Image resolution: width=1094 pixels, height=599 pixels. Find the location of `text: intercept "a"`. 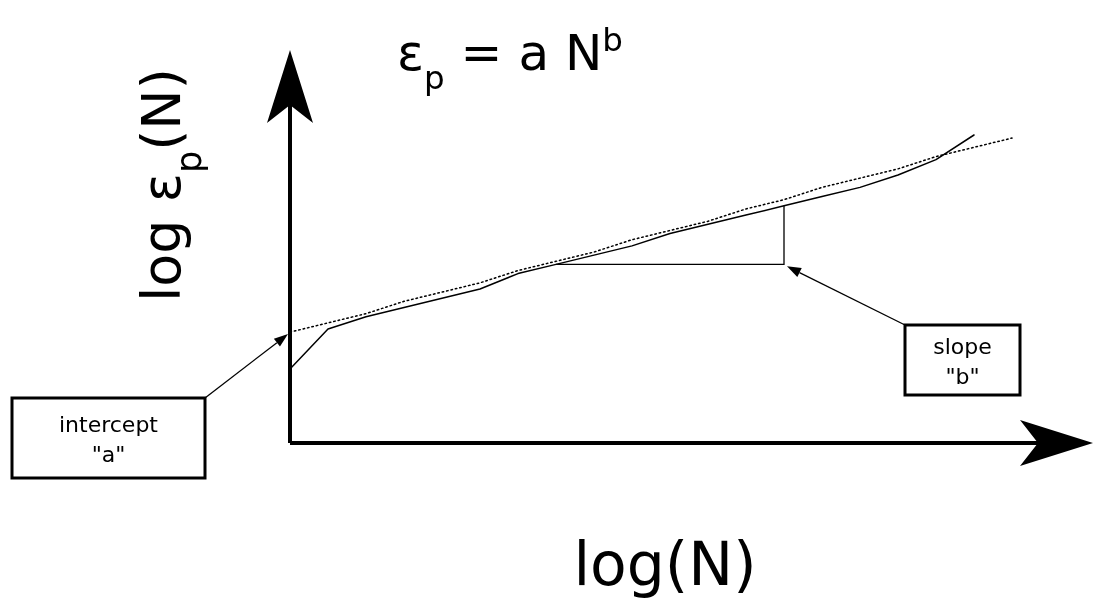

text: intercept "a" is located at coordinates (109, 439).